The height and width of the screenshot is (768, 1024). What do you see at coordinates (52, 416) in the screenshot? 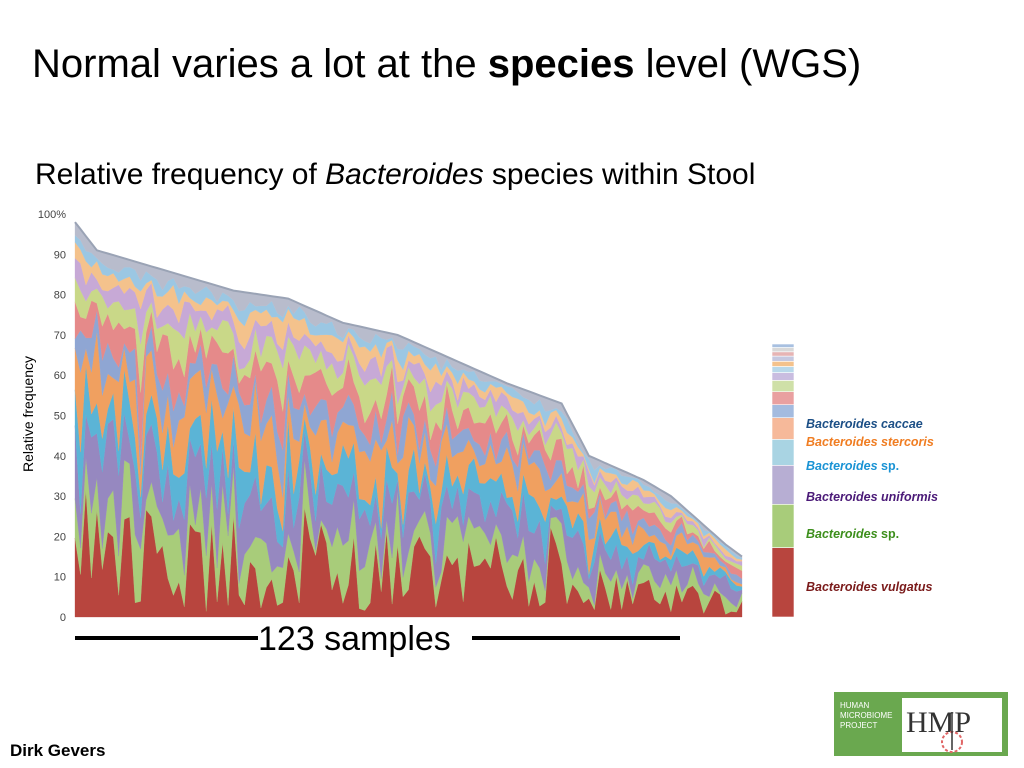
I see `y-axis: 0 10 20 30 40 50 60 70 80 90 100%` at bounding box center [52, 416].